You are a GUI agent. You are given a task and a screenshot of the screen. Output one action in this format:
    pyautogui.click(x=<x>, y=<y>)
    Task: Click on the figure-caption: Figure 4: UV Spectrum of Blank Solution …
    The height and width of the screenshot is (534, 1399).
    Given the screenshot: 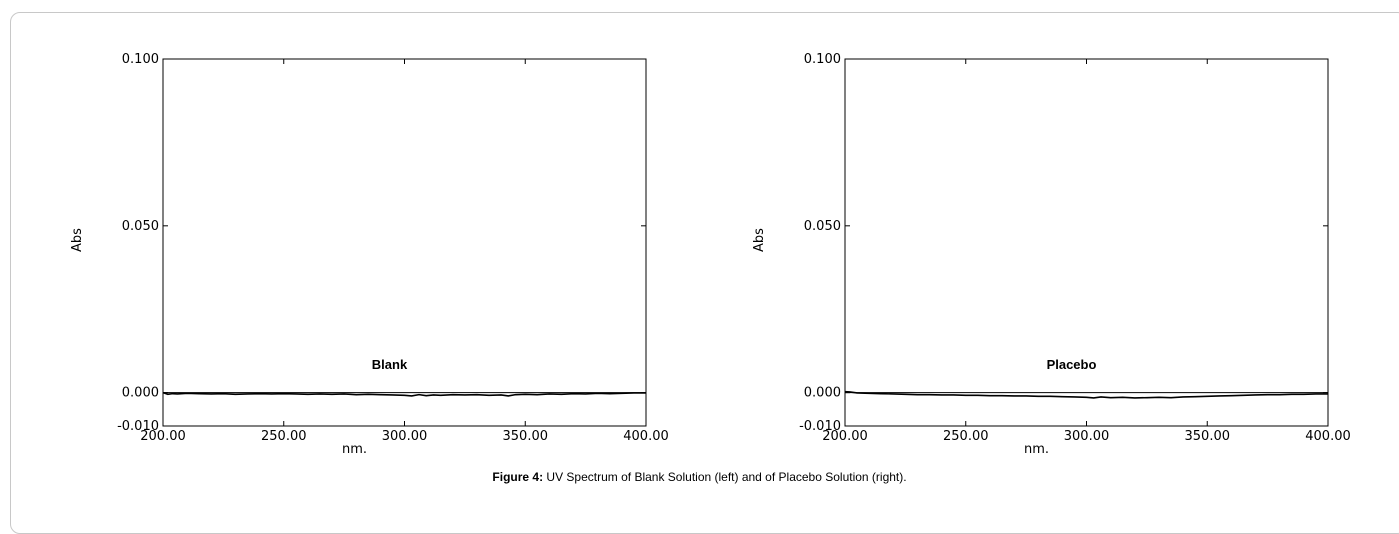 What is the action you would take?
    pyautogui.click(x=699, y=477)
    